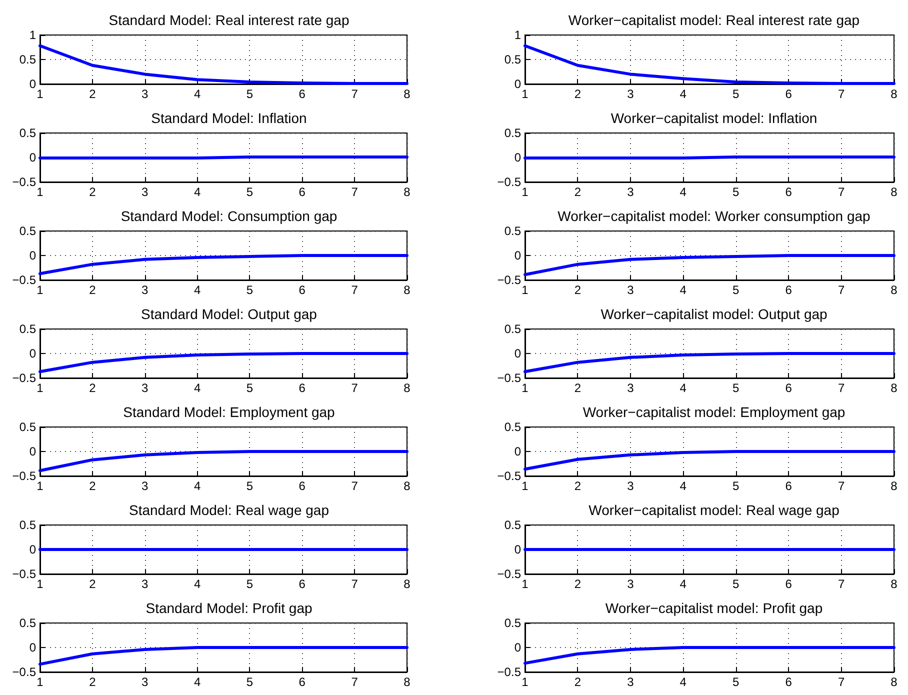 Image resolution: width=908 pixels, height=695 pixels. Describe the element at coordinates (714, 314) in the screenshot. I see `chart-title: Worker−capitalist model: Output gap` at that location.